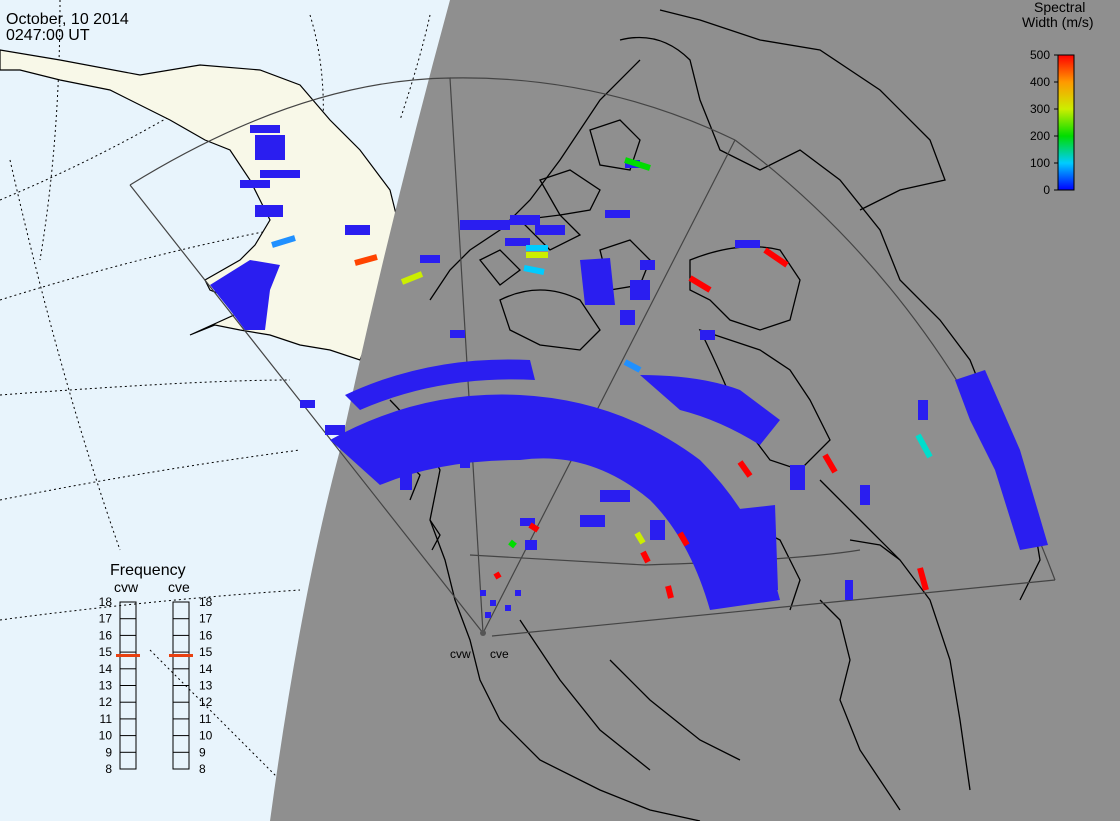 This screenshot has width=1120, height=821. Describe the element at coordinates (1040, 109) in the screenshot. I see `colorbar-tick-label: 300` at that location.